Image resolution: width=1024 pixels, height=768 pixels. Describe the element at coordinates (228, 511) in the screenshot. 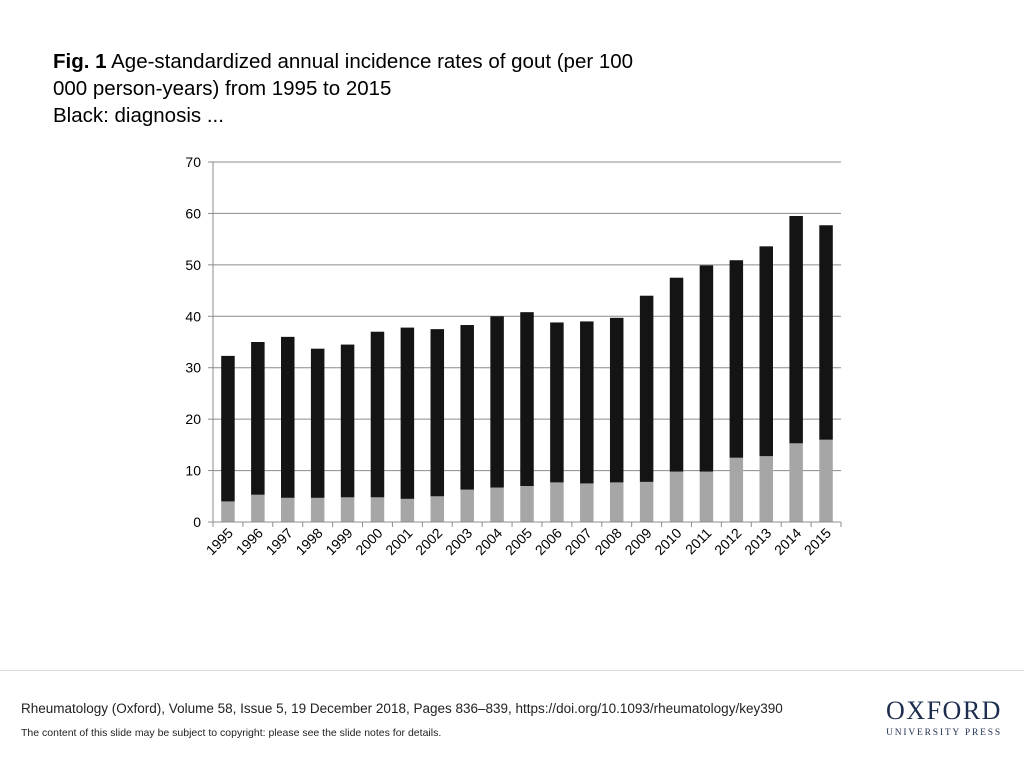

I see `bar-grey-1995` at that location.